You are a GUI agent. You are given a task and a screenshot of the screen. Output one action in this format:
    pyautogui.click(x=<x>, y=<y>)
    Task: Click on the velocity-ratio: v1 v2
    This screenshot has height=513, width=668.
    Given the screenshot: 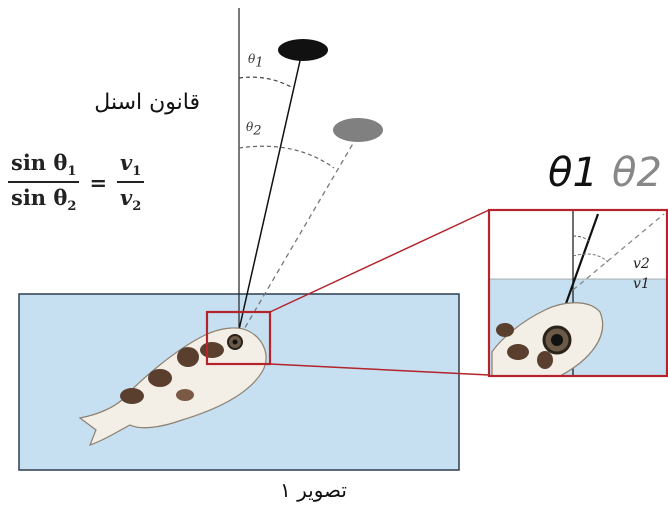 What is the action you would take?
    pyautogui.click(x=131, y=182)
    